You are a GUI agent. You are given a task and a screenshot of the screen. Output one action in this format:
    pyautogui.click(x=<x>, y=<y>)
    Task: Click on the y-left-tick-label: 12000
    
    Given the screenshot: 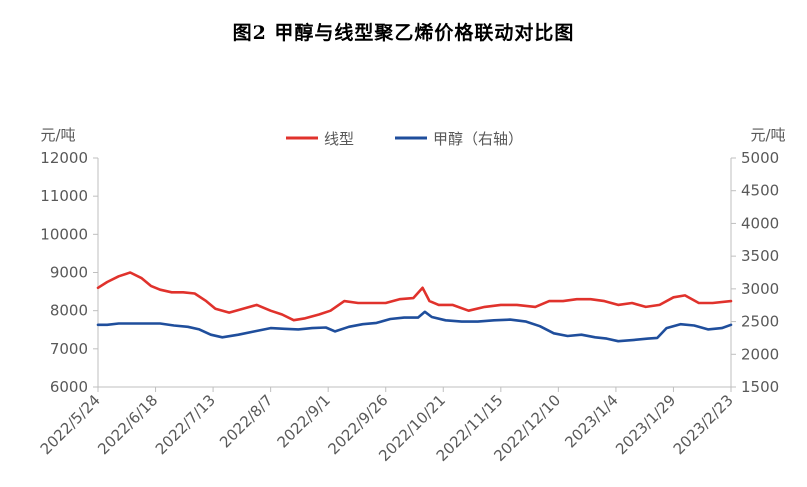 What is the action you would take?
    pyautogui.click(x=64, y=158)
    